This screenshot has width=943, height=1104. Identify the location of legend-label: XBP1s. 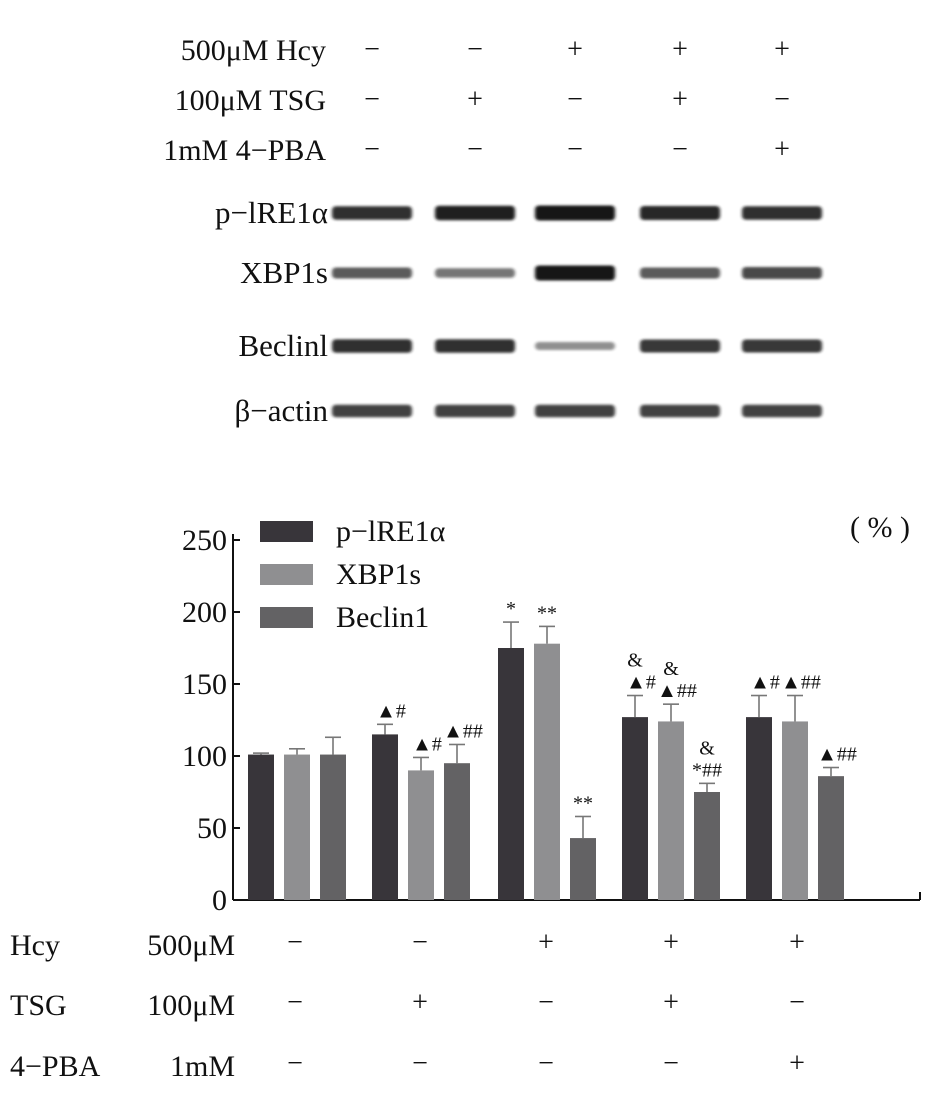
(378, 574).